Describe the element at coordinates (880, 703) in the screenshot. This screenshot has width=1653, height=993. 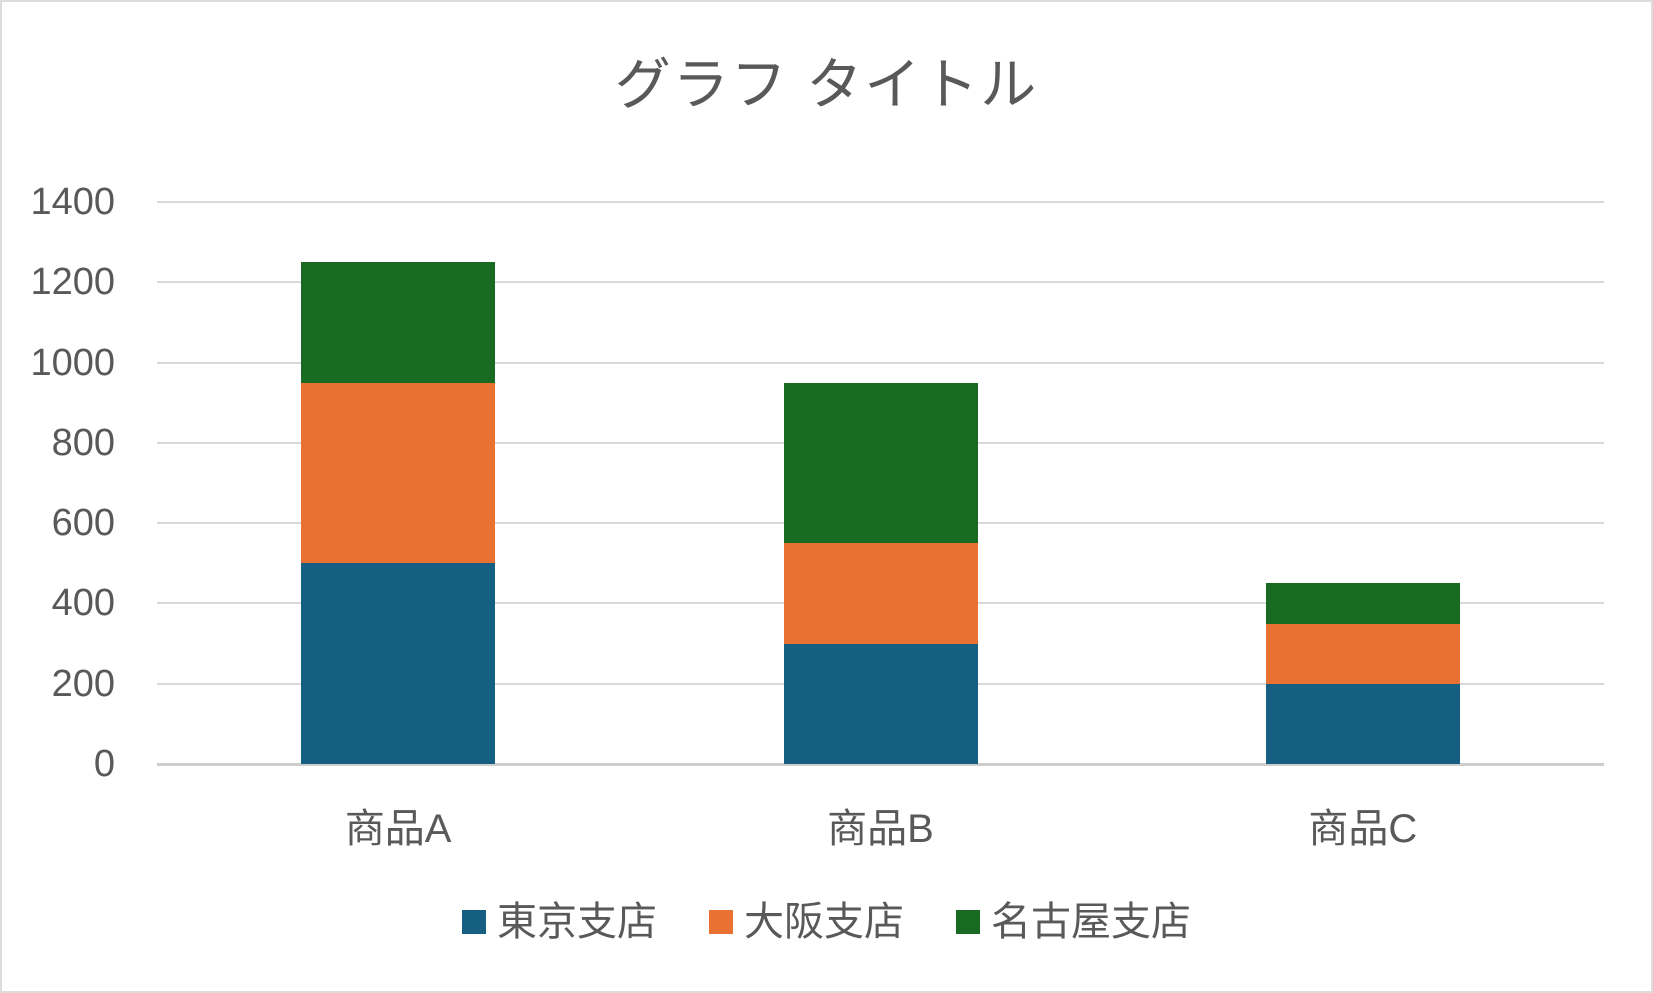
I see `bar-segment-東京支店-商品B` at that location.